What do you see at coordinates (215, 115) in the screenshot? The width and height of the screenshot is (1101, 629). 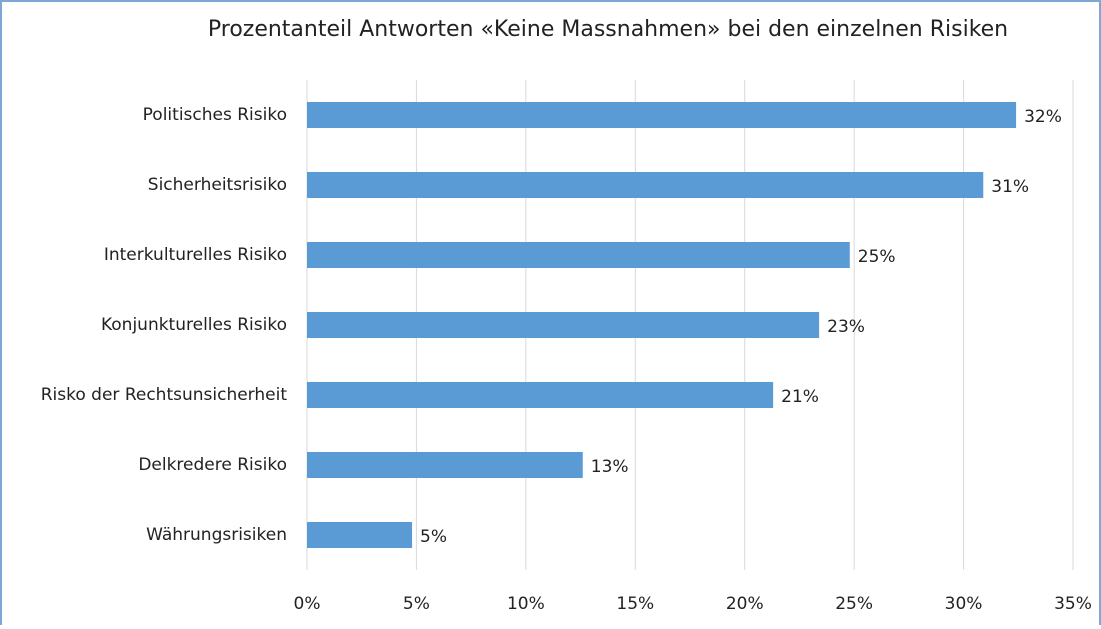 I see `y-tick-label: Politisches Risiko` at bounding box center [215, 115].